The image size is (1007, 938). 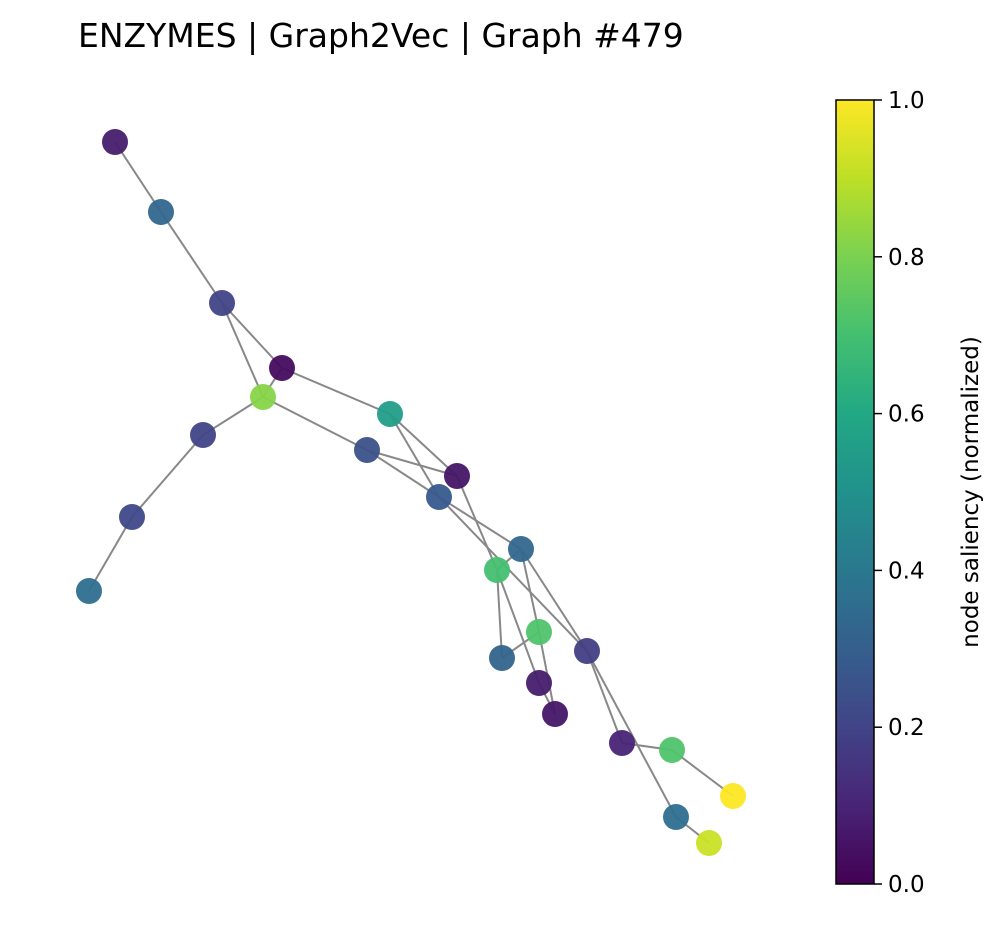 I want to click on colorbar-tick-label: 0.4, so click(x=906, y=571).